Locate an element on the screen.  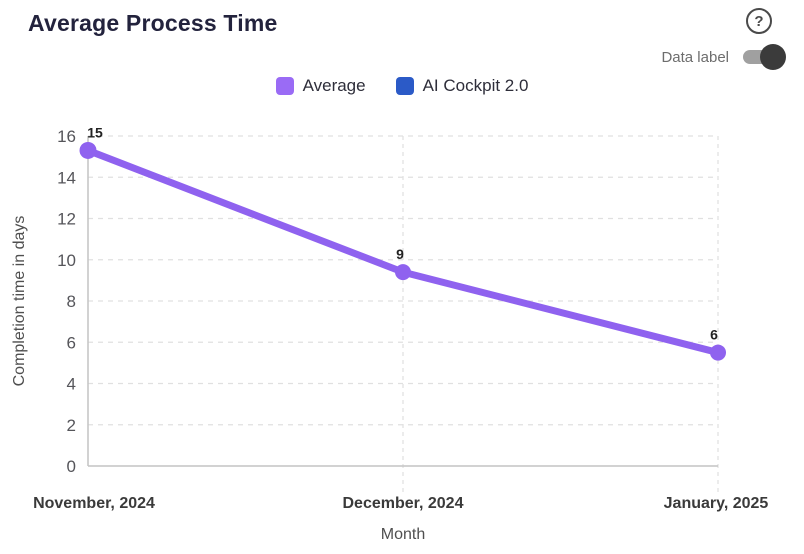
x-tick-label: January, 2025 is located at coordinates (716, 503).